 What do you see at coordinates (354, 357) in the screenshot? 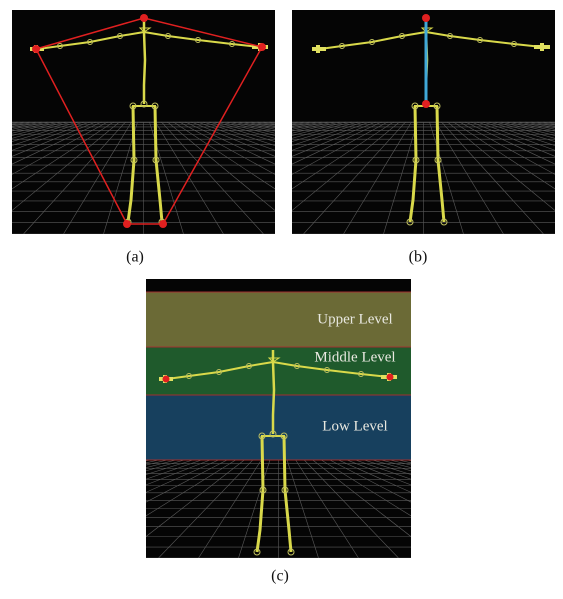
I see `level-label: Middle Level` at bounding box center [354, 357].